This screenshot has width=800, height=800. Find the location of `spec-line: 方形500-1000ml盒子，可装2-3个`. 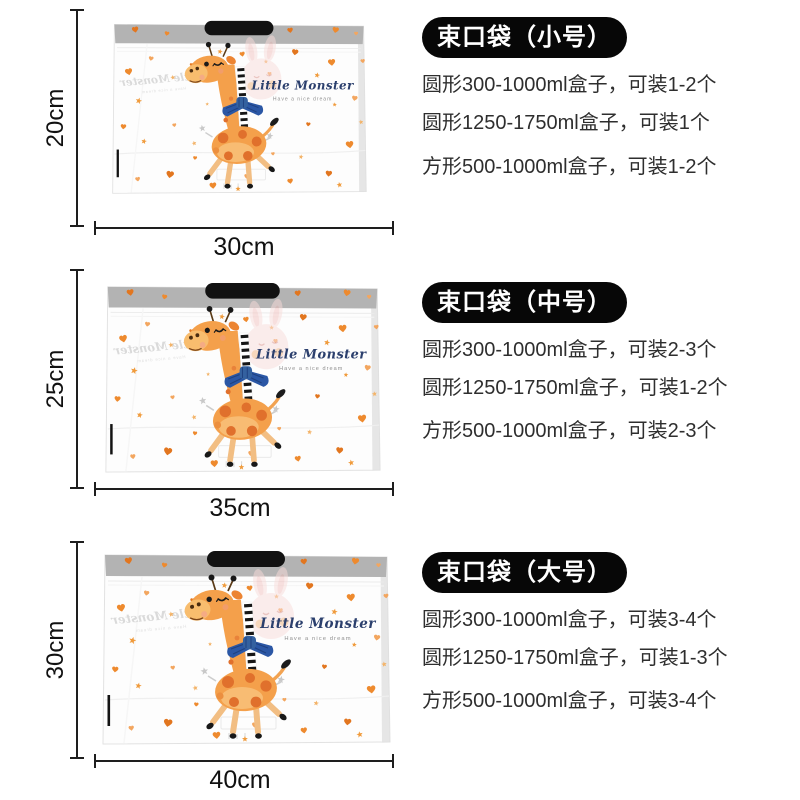

spec-line: 方形500-1000ml盒子，可装2-3个 is located at coordinates (569, 431).